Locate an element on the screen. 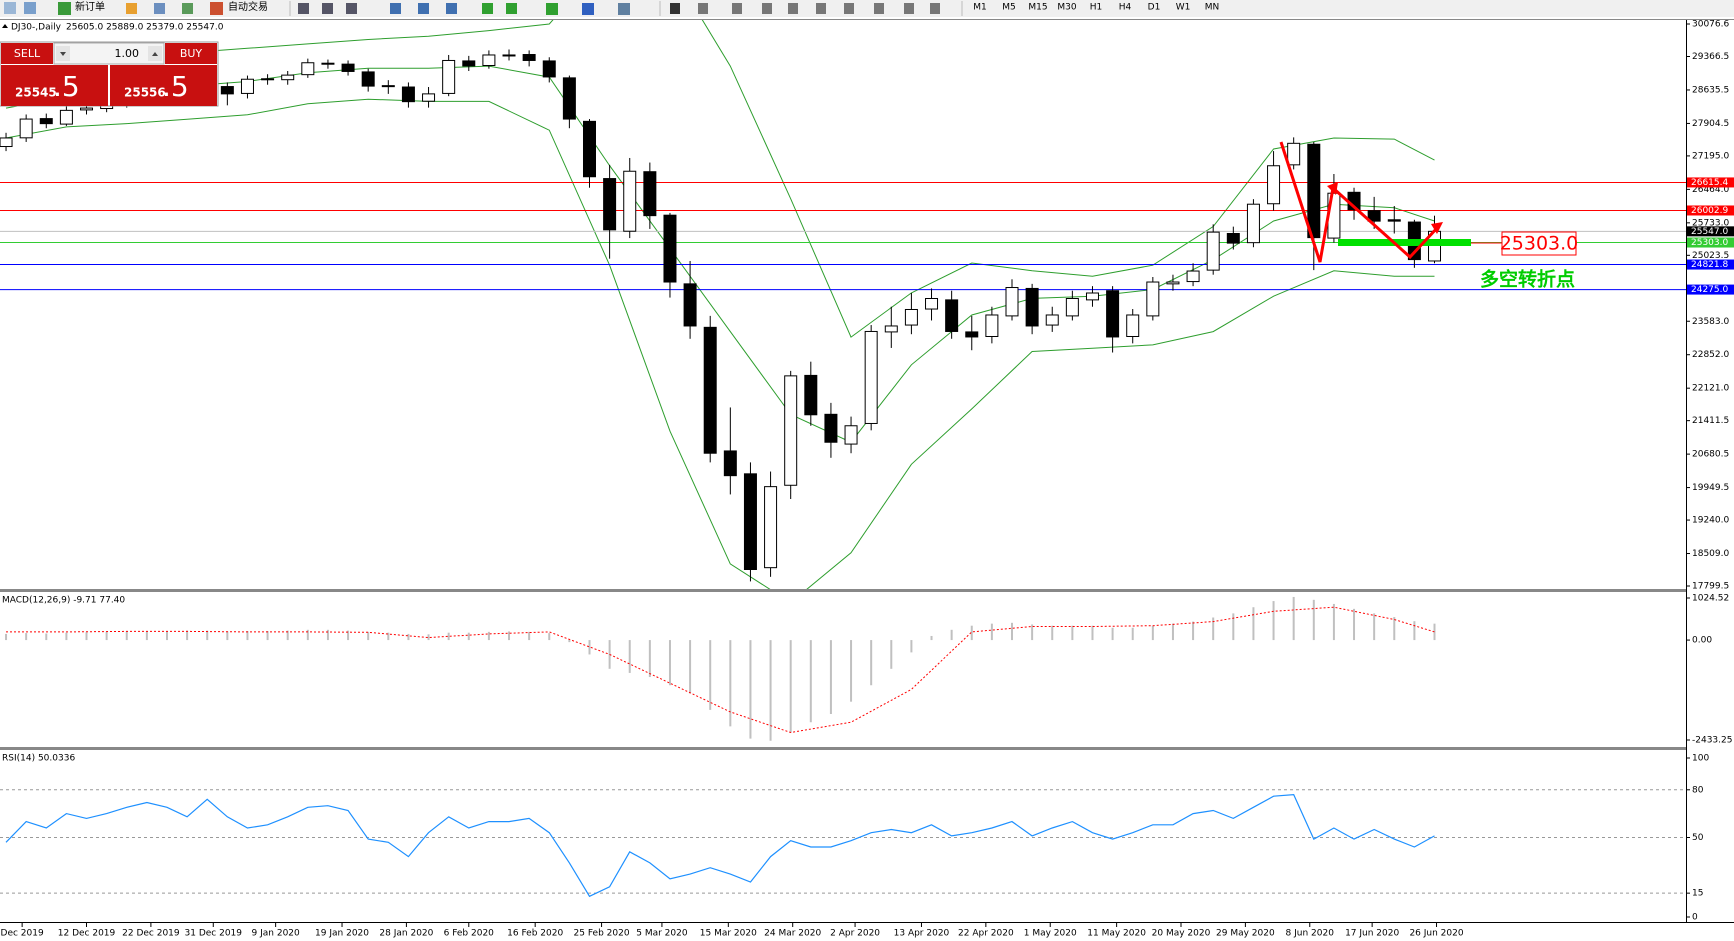 This screenshot has width=1734, height=941. x-tick-label: 17 Jun 2020 is located at coordinates (1372, 934).